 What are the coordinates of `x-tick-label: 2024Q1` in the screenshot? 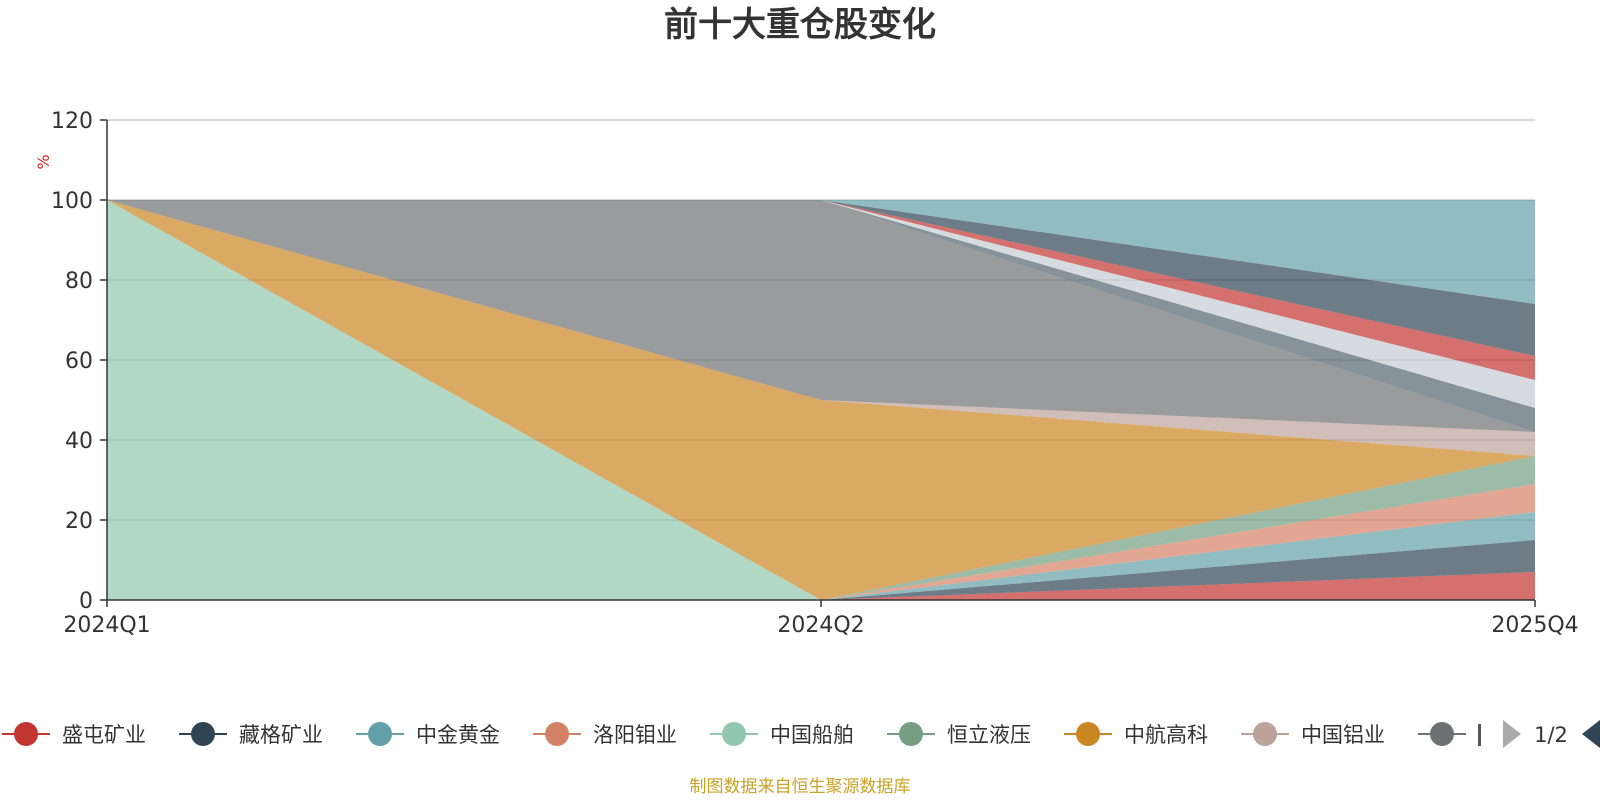 It's located at (106, 625).